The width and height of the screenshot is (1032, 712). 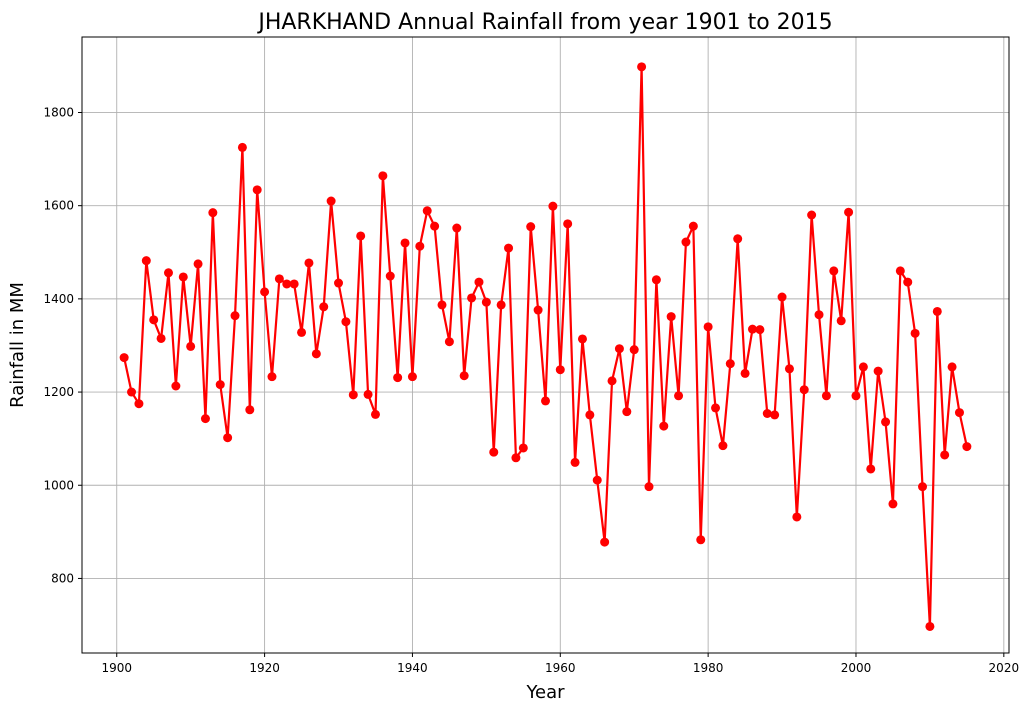 What do you see at coordinates (62, 578) in the screenshot?
I see `y-tick-label: 800` at bounding box center [62, 578].